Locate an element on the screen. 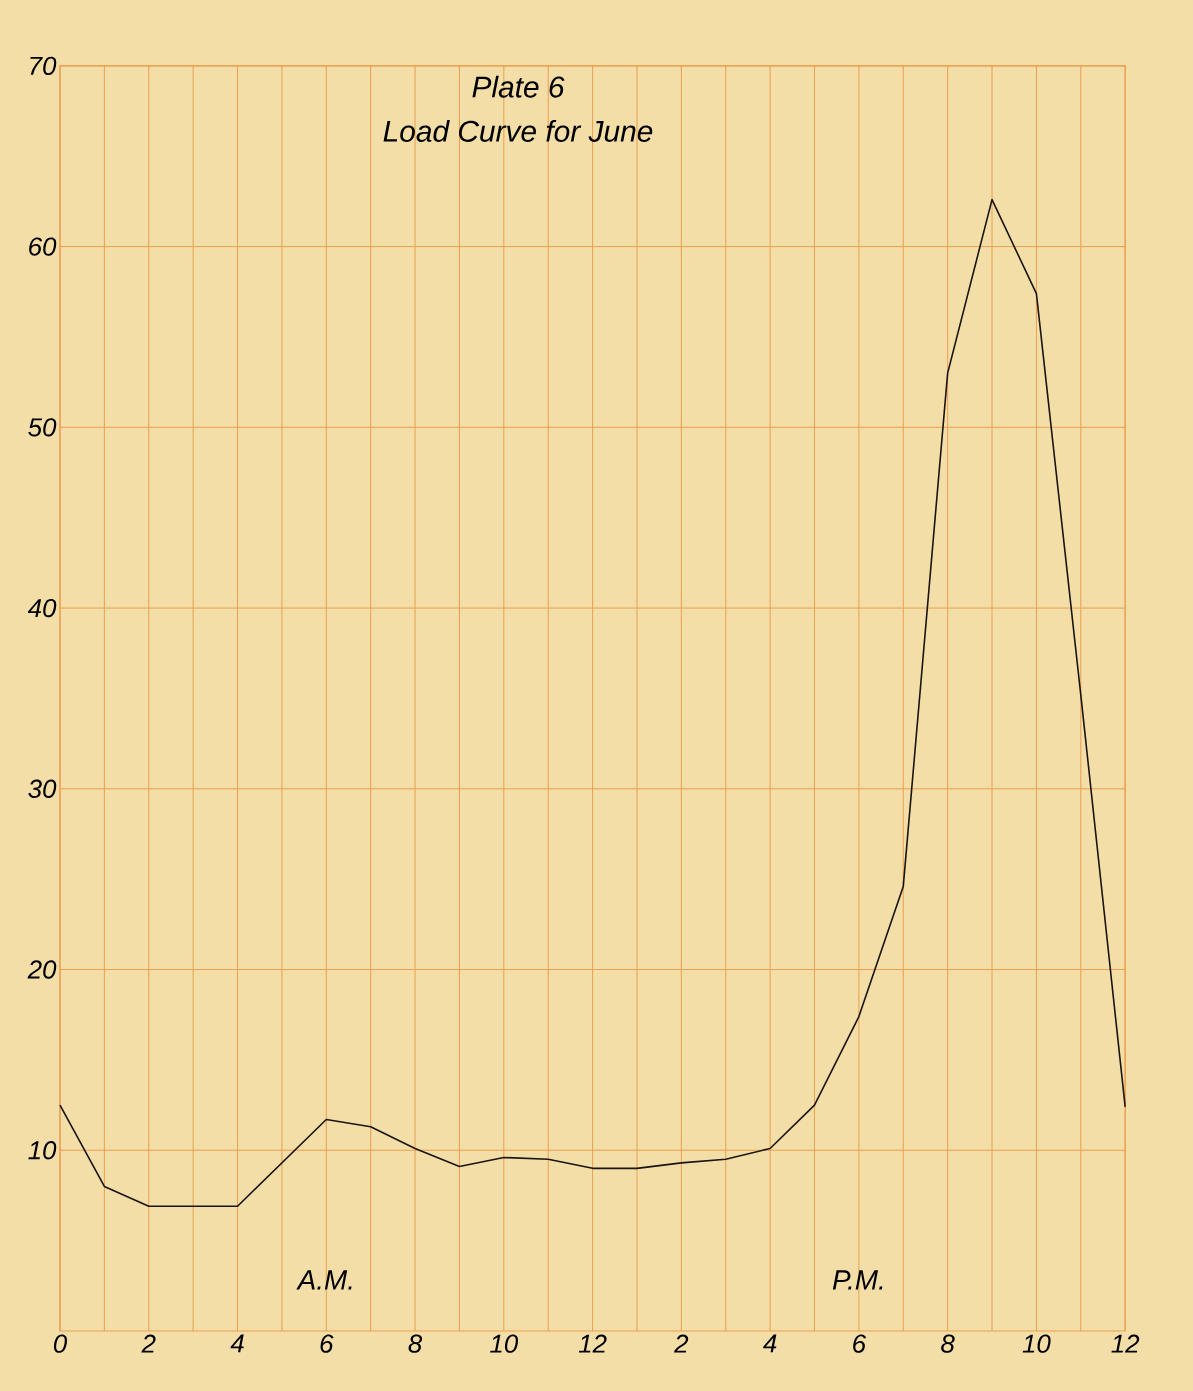  annotation: P.M. is located at coordinates (857, 1280).